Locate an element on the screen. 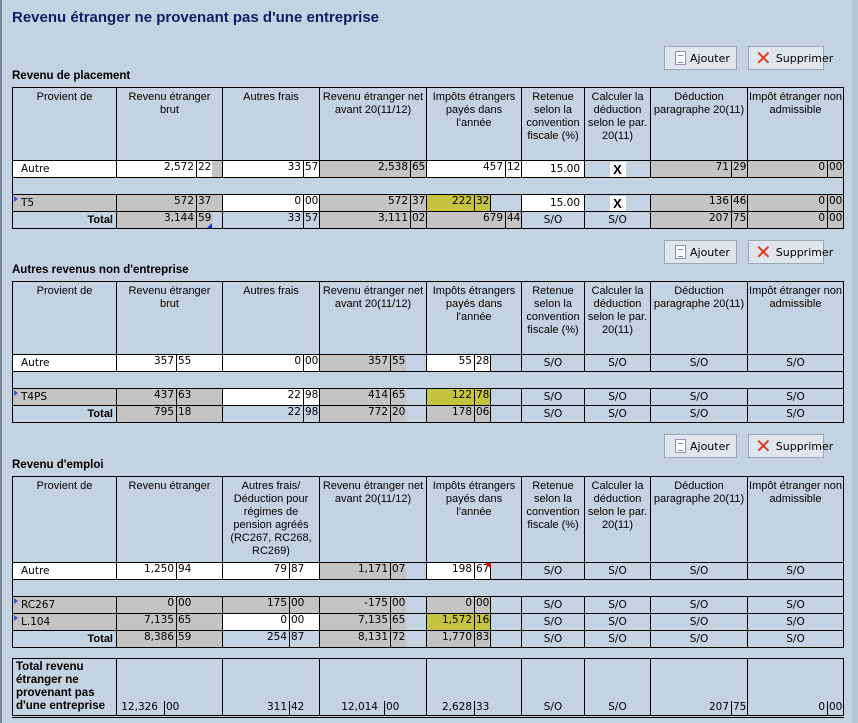 This screenshot has height=723, width=858. placement-delete-button: ✕ Supprimer is located at coordinates (790, 58).